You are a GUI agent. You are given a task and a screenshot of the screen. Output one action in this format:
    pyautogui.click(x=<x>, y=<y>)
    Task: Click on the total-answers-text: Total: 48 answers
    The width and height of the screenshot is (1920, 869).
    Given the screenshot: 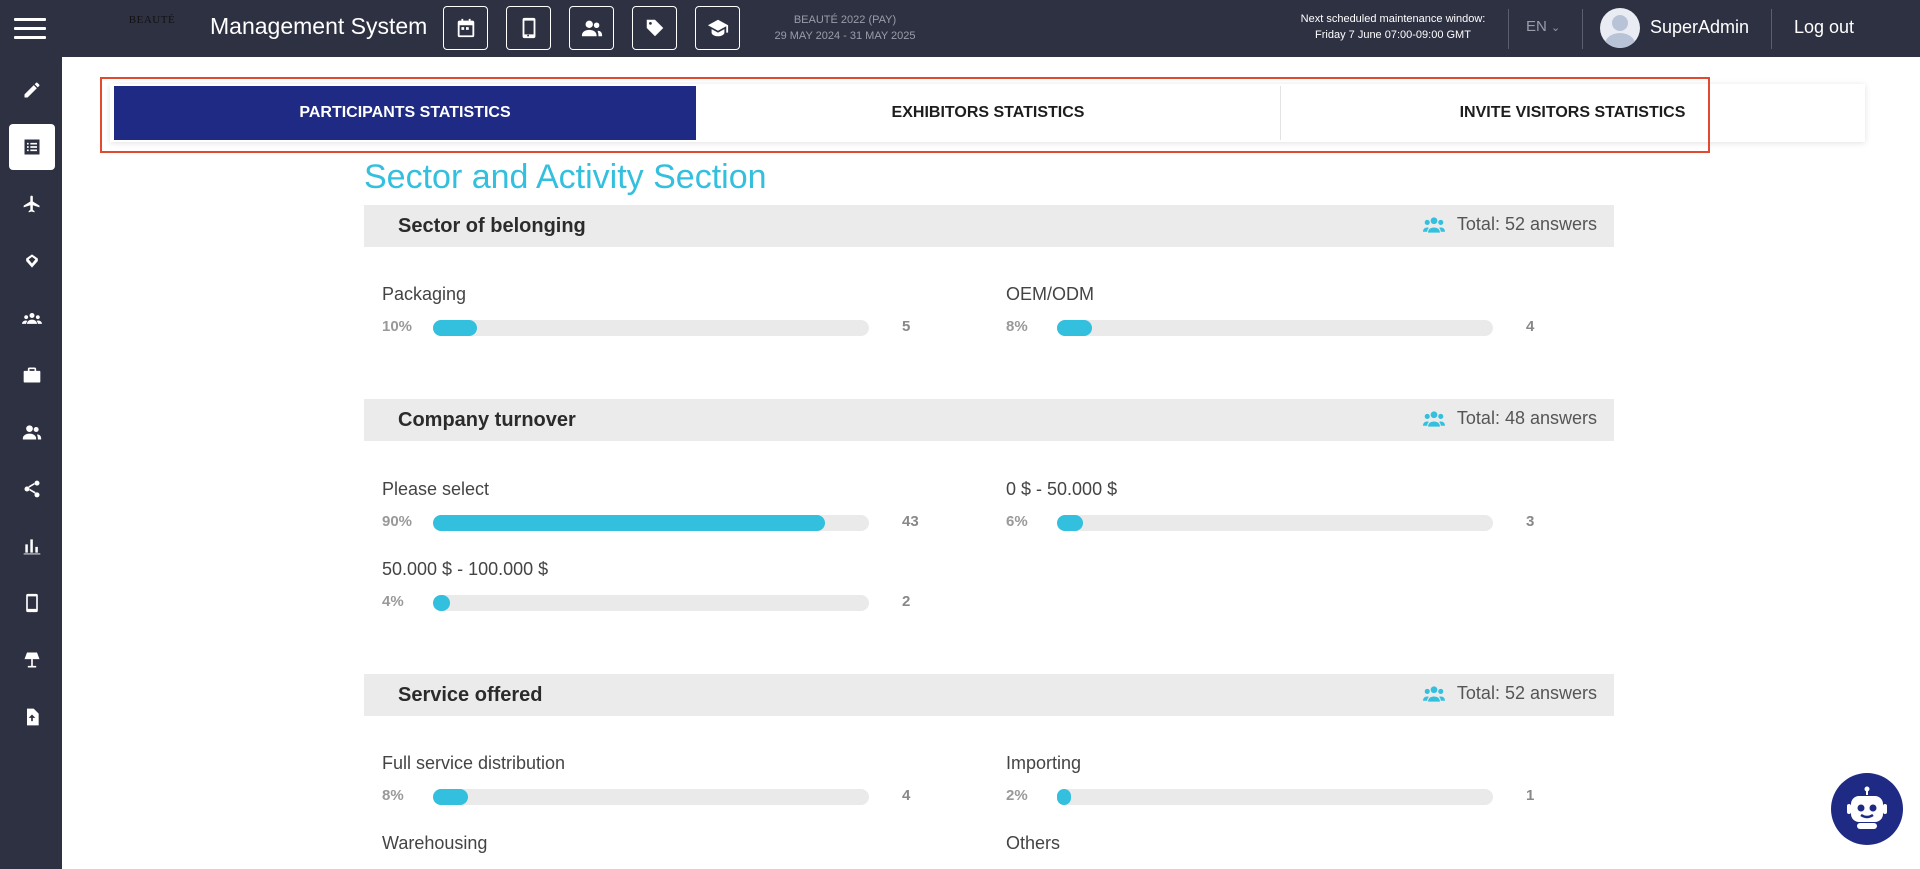 What is the action you would take?
    pyautogui.click(x=1526, y=418)
    